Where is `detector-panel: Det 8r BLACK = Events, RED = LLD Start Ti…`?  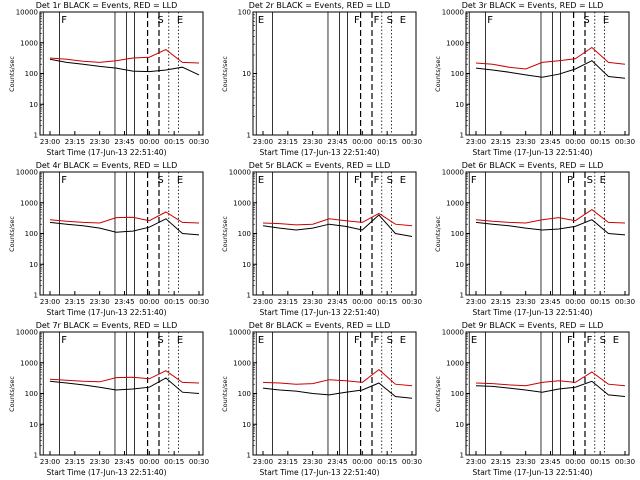
detector-panel: Det 8r BLACK = Events, RED = LLD Start Ti… is located at coordinates (319, 400).